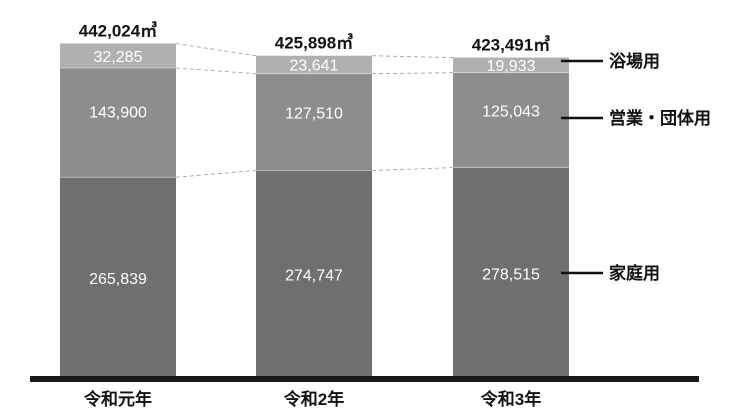  I want to click on data-label: 274,747, so click(314, 276).